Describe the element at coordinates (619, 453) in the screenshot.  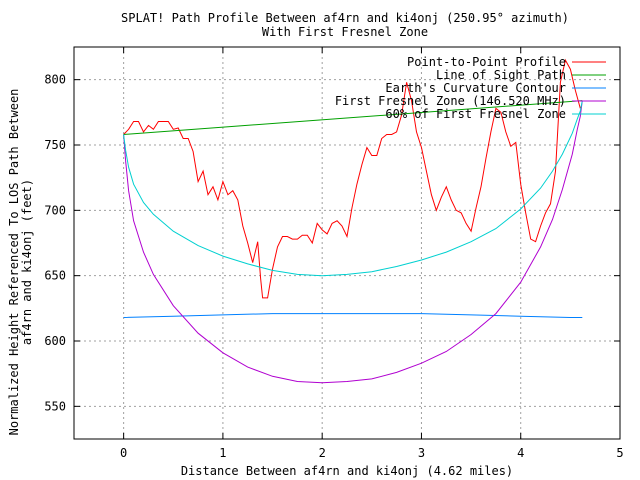
I see `x-tick-label: 5` at that location.